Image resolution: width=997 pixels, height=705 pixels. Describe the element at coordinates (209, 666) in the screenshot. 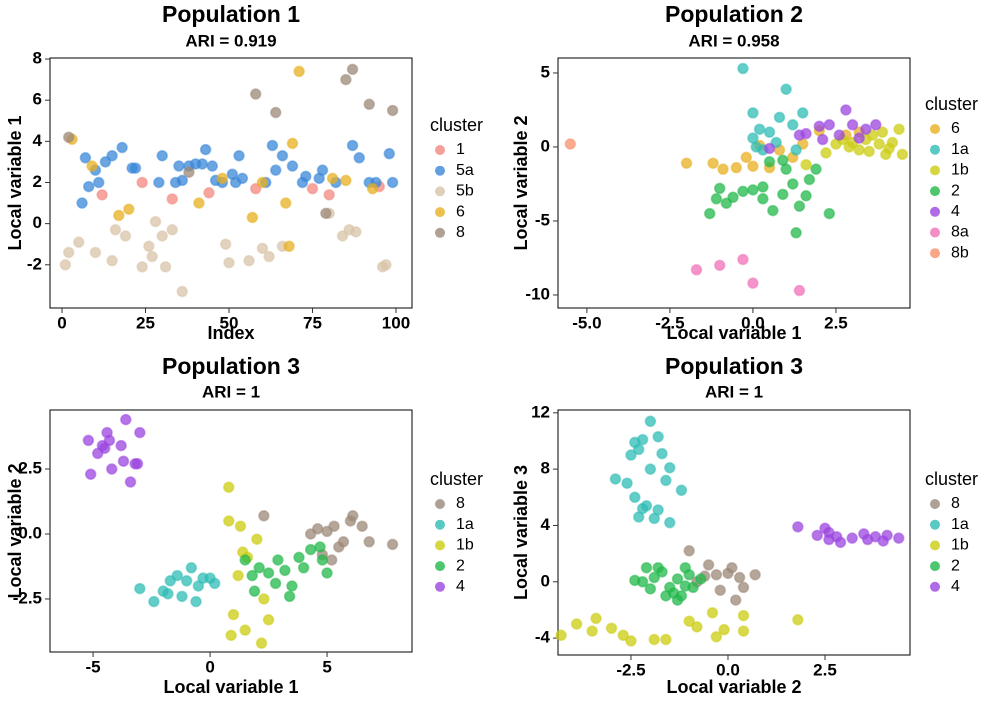

I see `x-tick-label: 0` at that location.